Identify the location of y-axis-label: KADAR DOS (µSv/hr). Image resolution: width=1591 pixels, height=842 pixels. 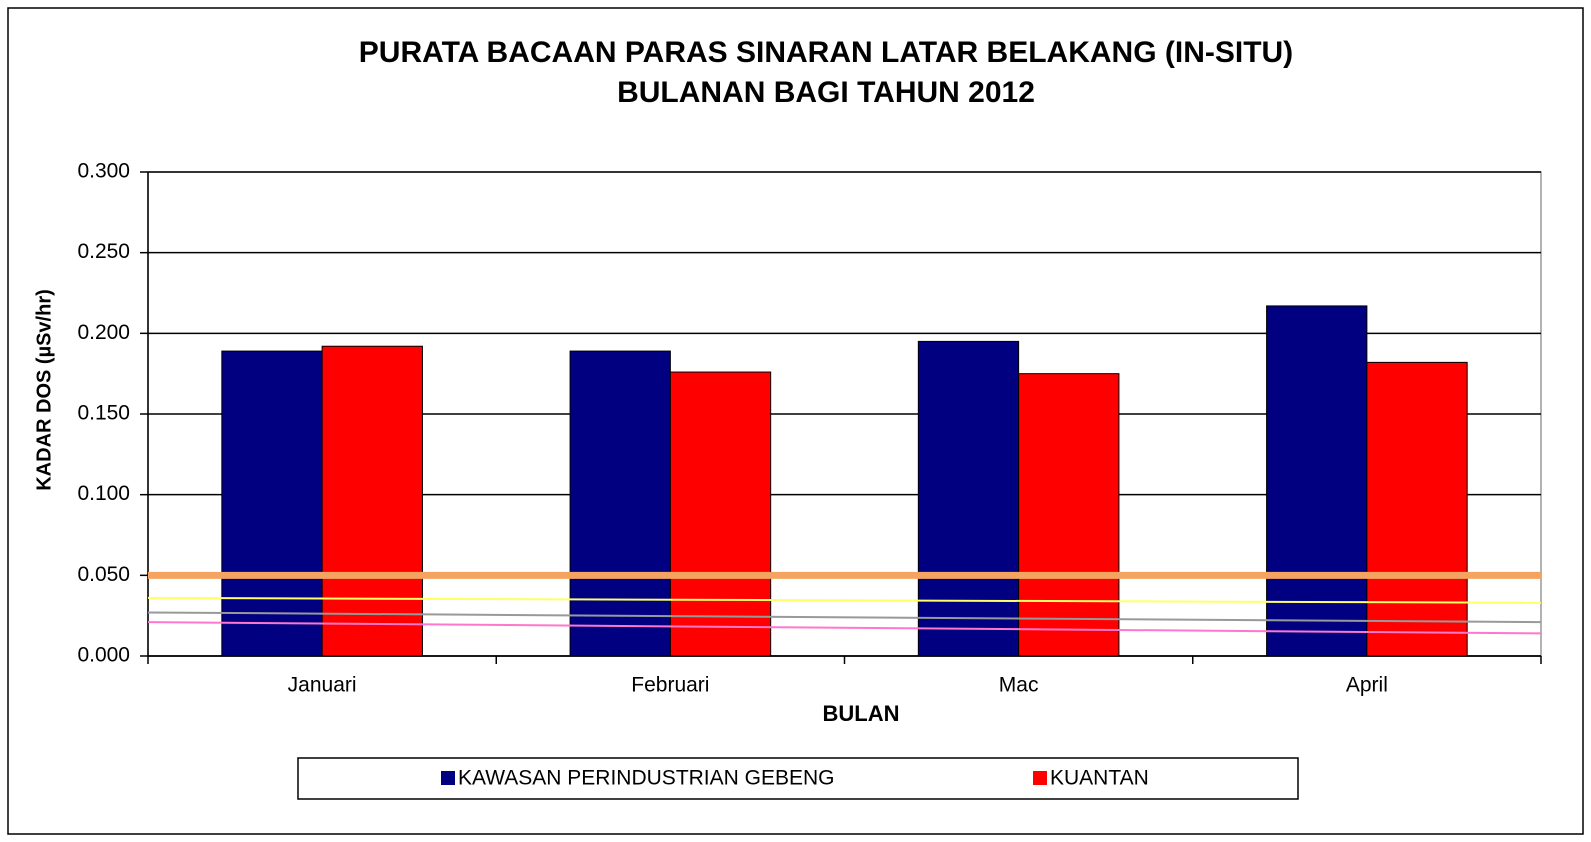
(44, 390).